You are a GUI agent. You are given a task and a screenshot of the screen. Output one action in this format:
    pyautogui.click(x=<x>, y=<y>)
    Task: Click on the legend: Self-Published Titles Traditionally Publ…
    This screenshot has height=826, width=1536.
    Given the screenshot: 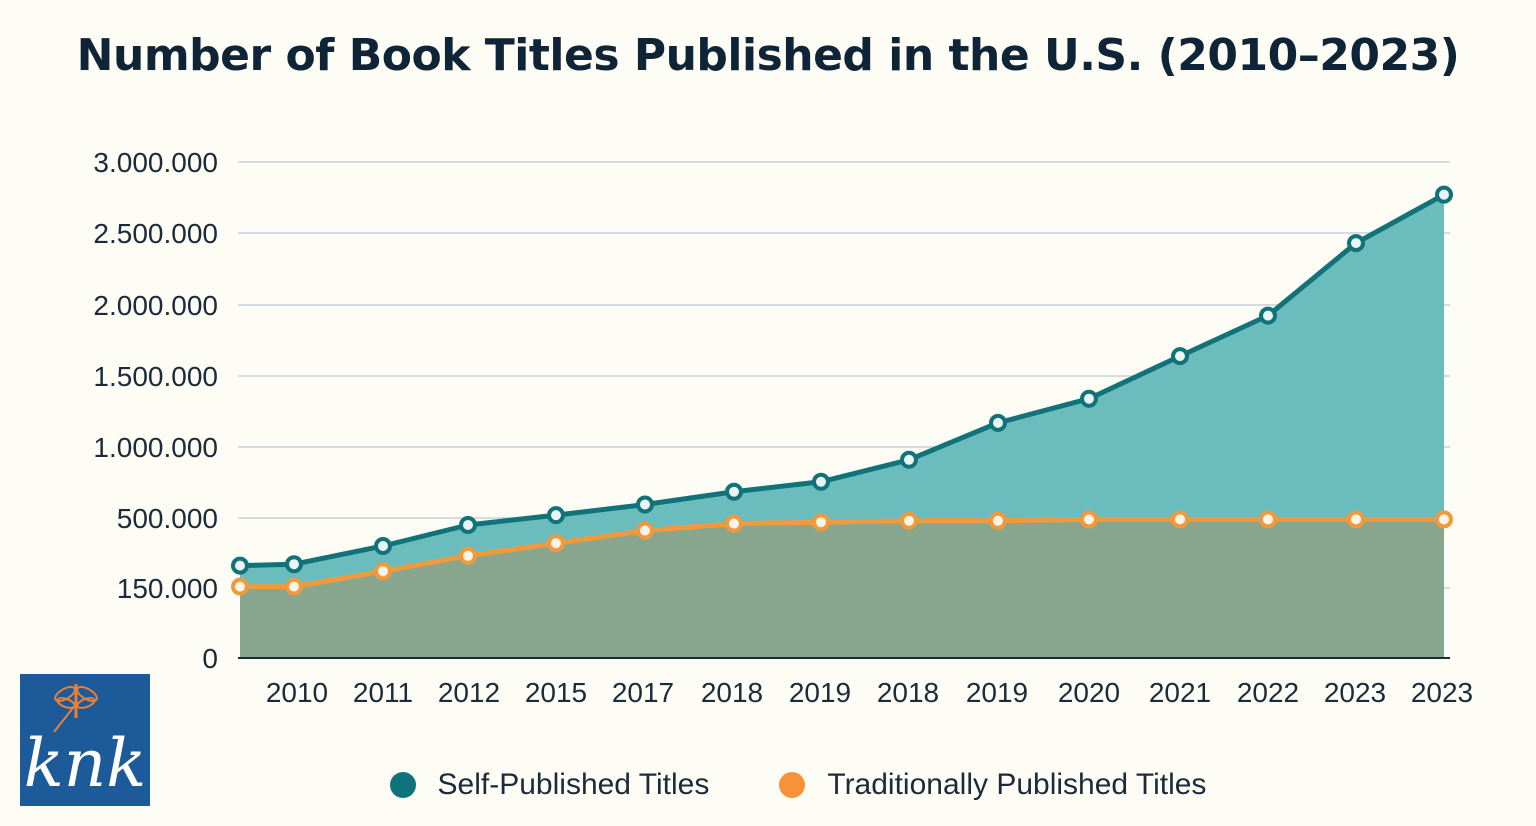 What is the action you would take?
    pyautogui.click(x=768, y=785)
    